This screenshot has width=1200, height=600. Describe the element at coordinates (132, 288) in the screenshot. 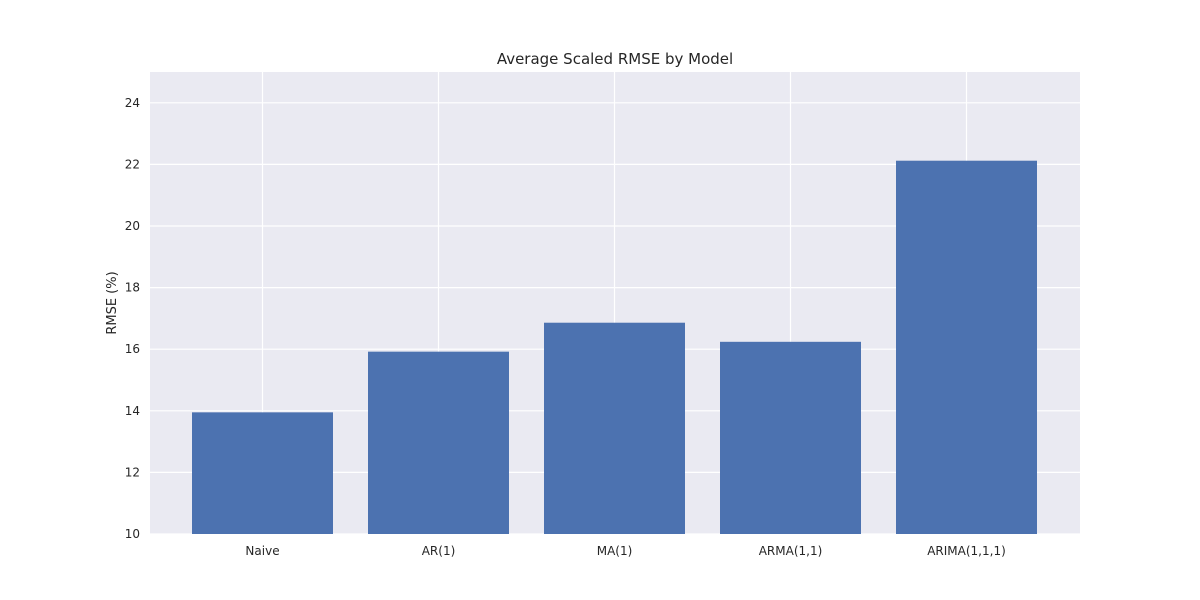

I see `y-tick-label: 18` at that location.